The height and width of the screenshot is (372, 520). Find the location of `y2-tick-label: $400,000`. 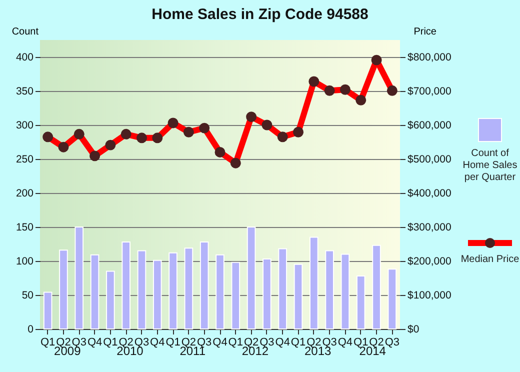

y2-tick-label: $400,000 is located at coordinates (430, 194).